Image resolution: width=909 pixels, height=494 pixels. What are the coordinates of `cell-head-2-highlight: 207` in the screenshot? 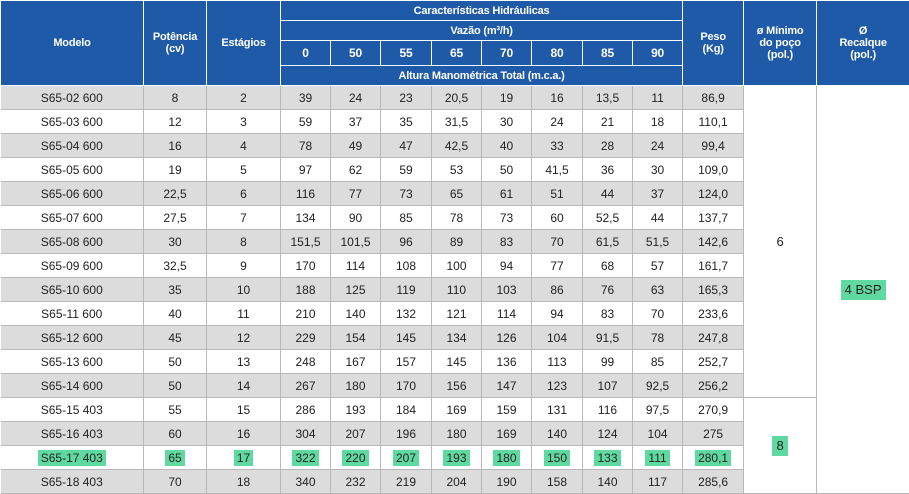 It's located at (406, 457).